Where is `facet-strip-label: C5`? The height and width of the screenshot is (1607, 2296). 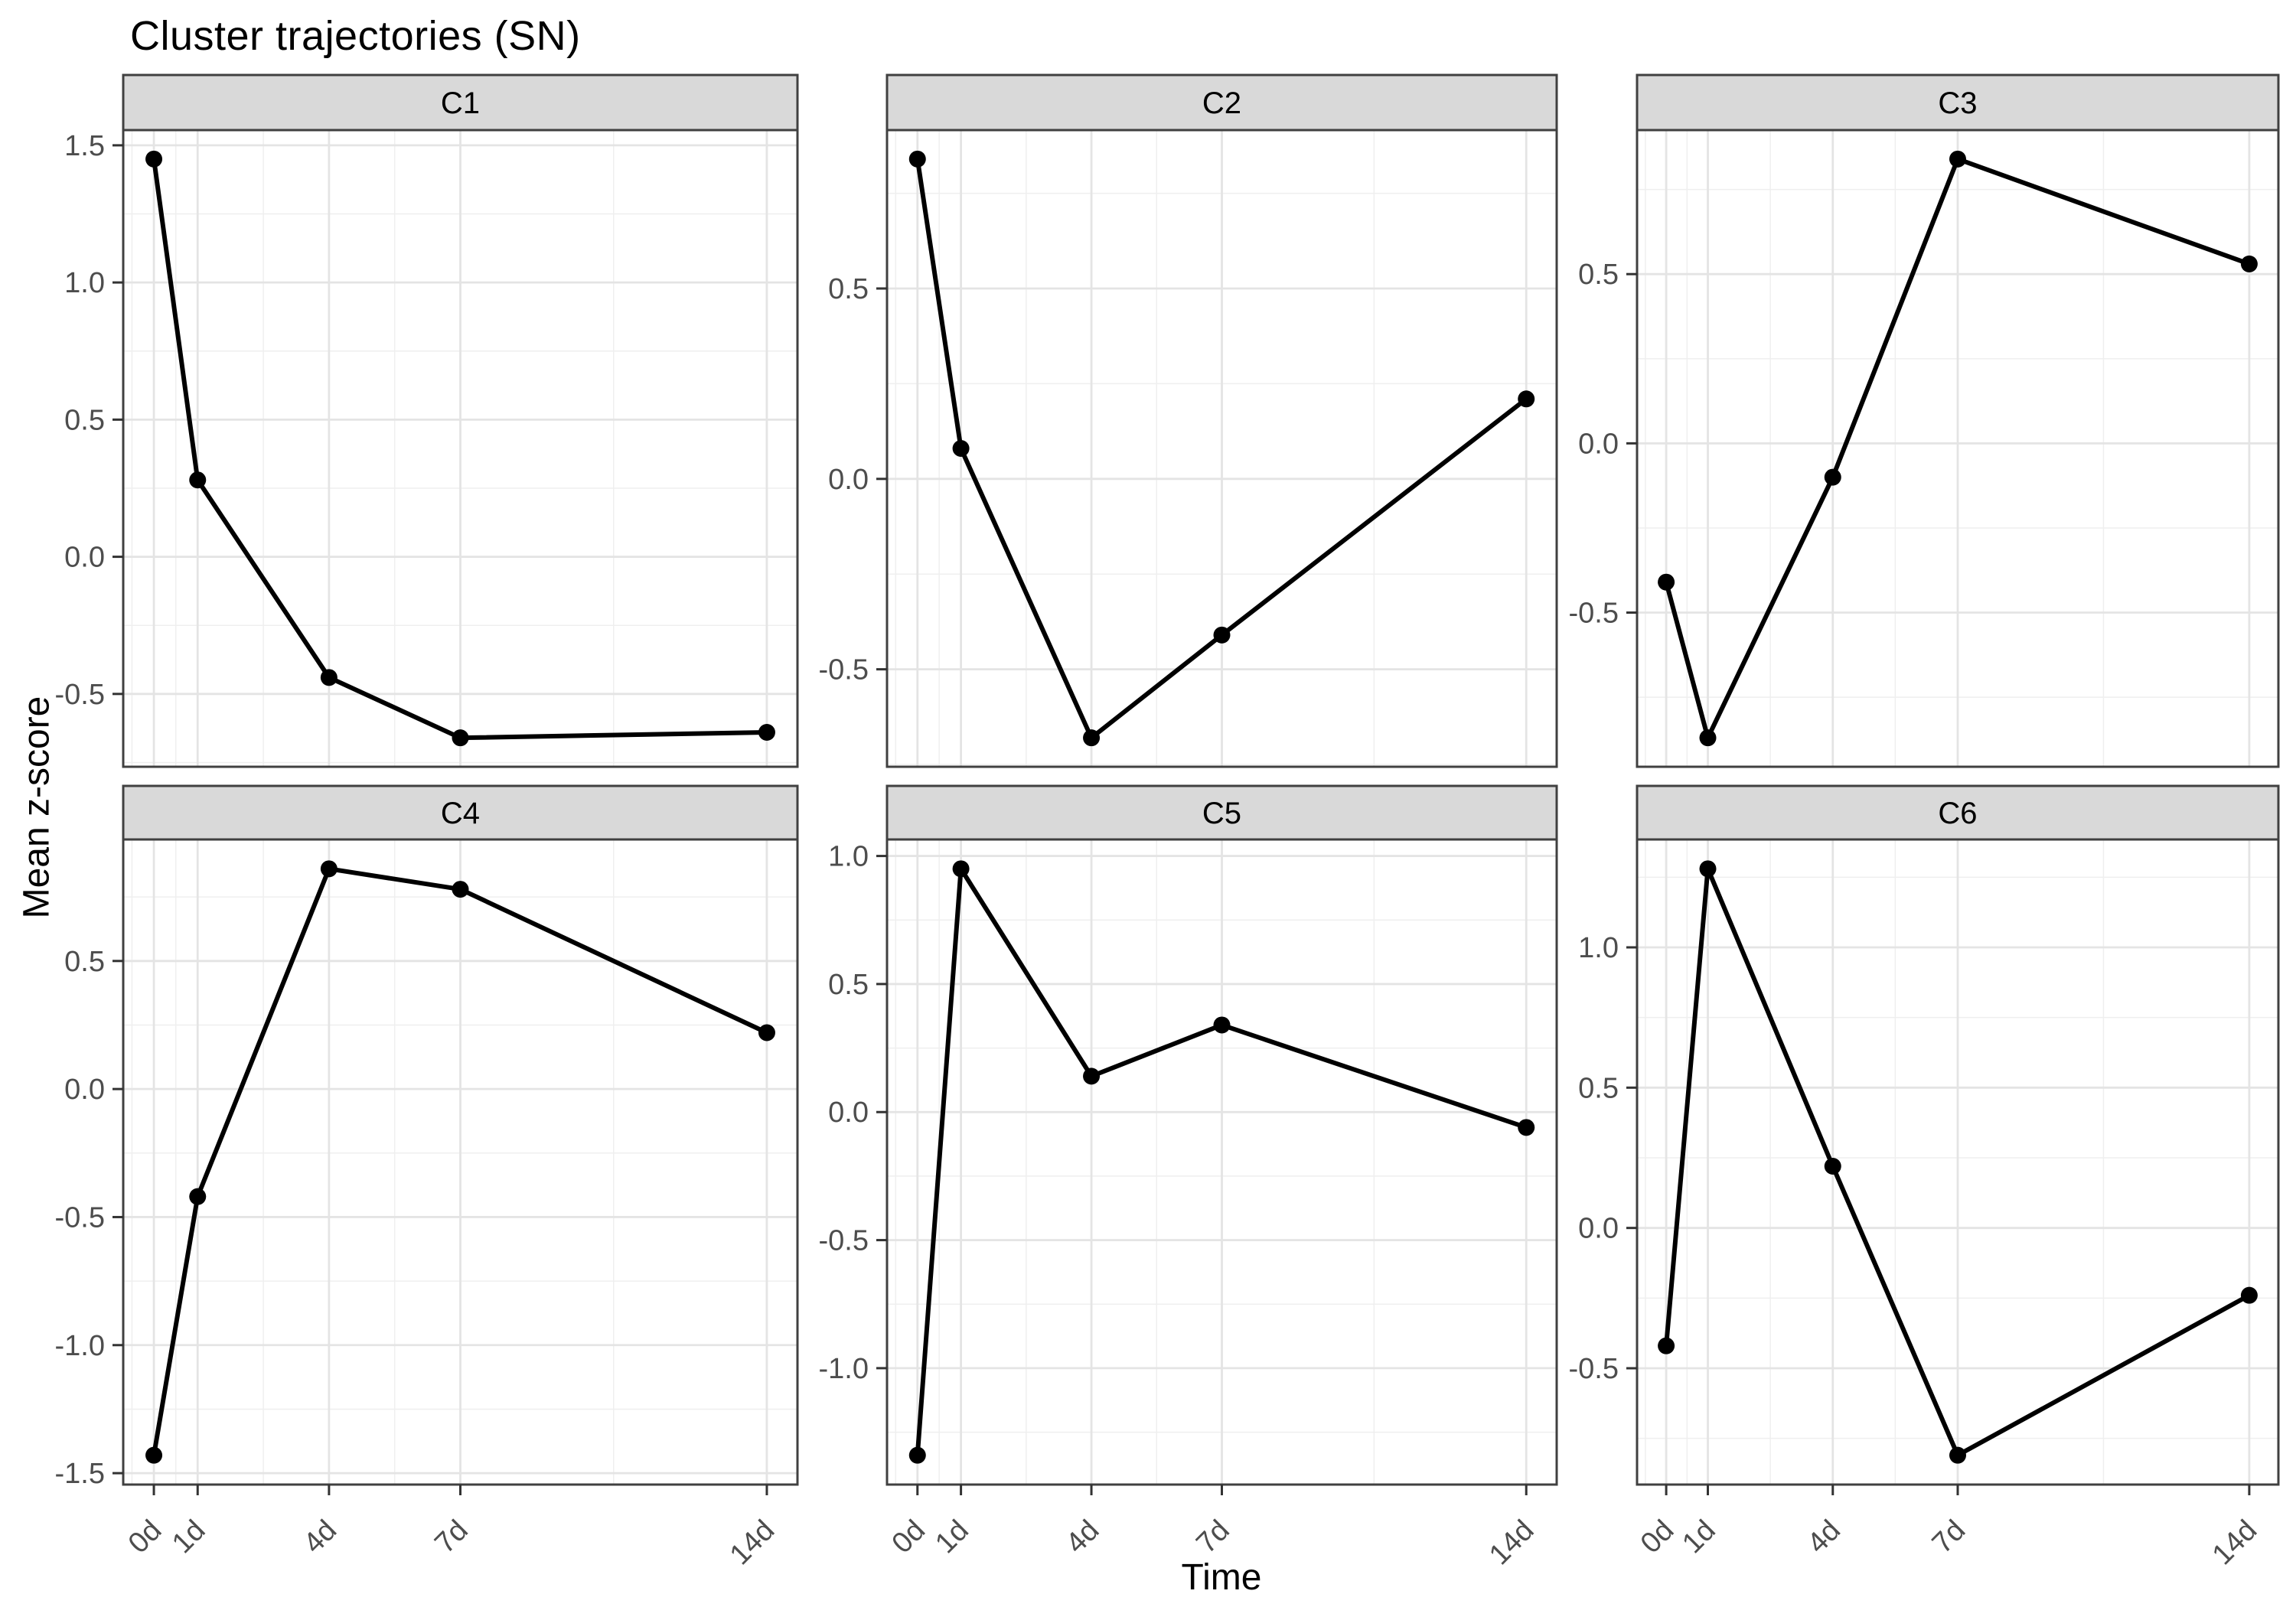
facet-strip-label: C5 is located at coordinates (1221, 814).